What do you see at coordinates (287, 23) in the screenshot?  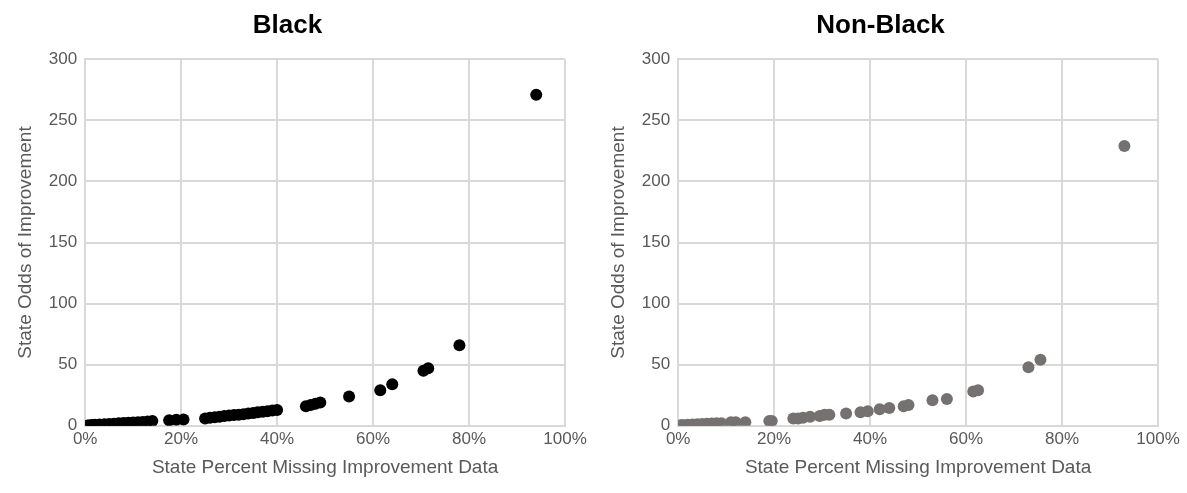 I see `chart-title: Black` at bounding box center [287, 23].